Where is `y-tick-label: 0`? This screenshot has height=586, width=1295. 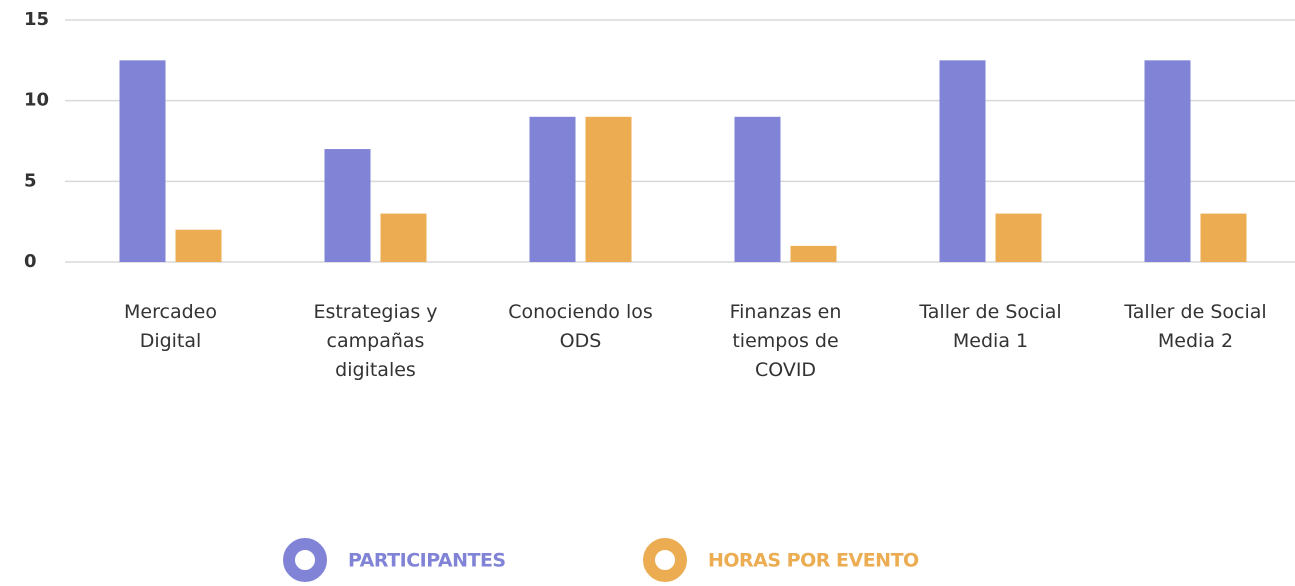
y-tick-label: 0 is located at coordinates (30, 261).